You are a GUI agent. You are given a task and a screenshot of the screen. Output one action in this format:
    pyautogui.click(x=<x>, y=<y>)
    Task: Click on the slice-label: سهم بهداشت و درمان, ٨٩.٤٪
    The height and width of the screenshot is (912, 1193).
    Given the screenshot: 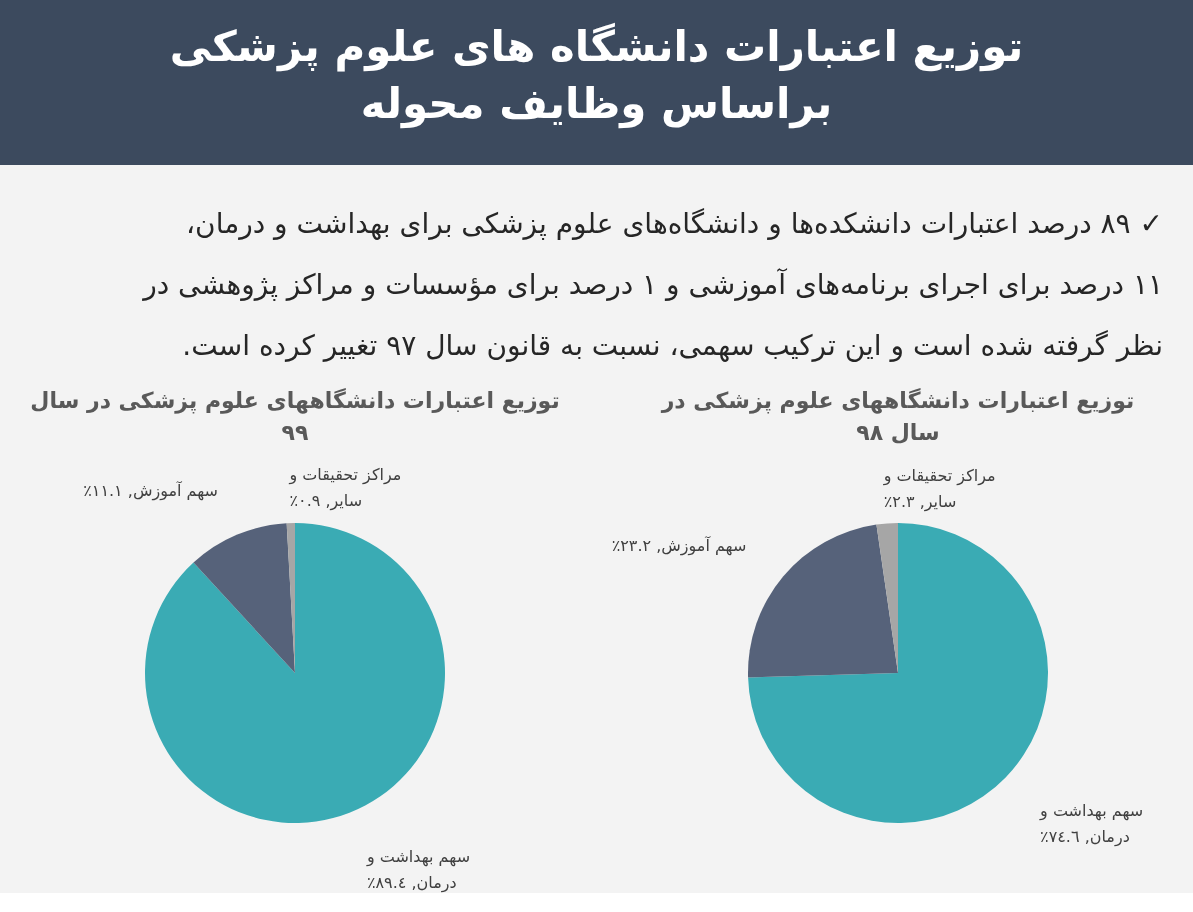 What is the action you would take?
    pyautogui.click(x=418, y=870)
    